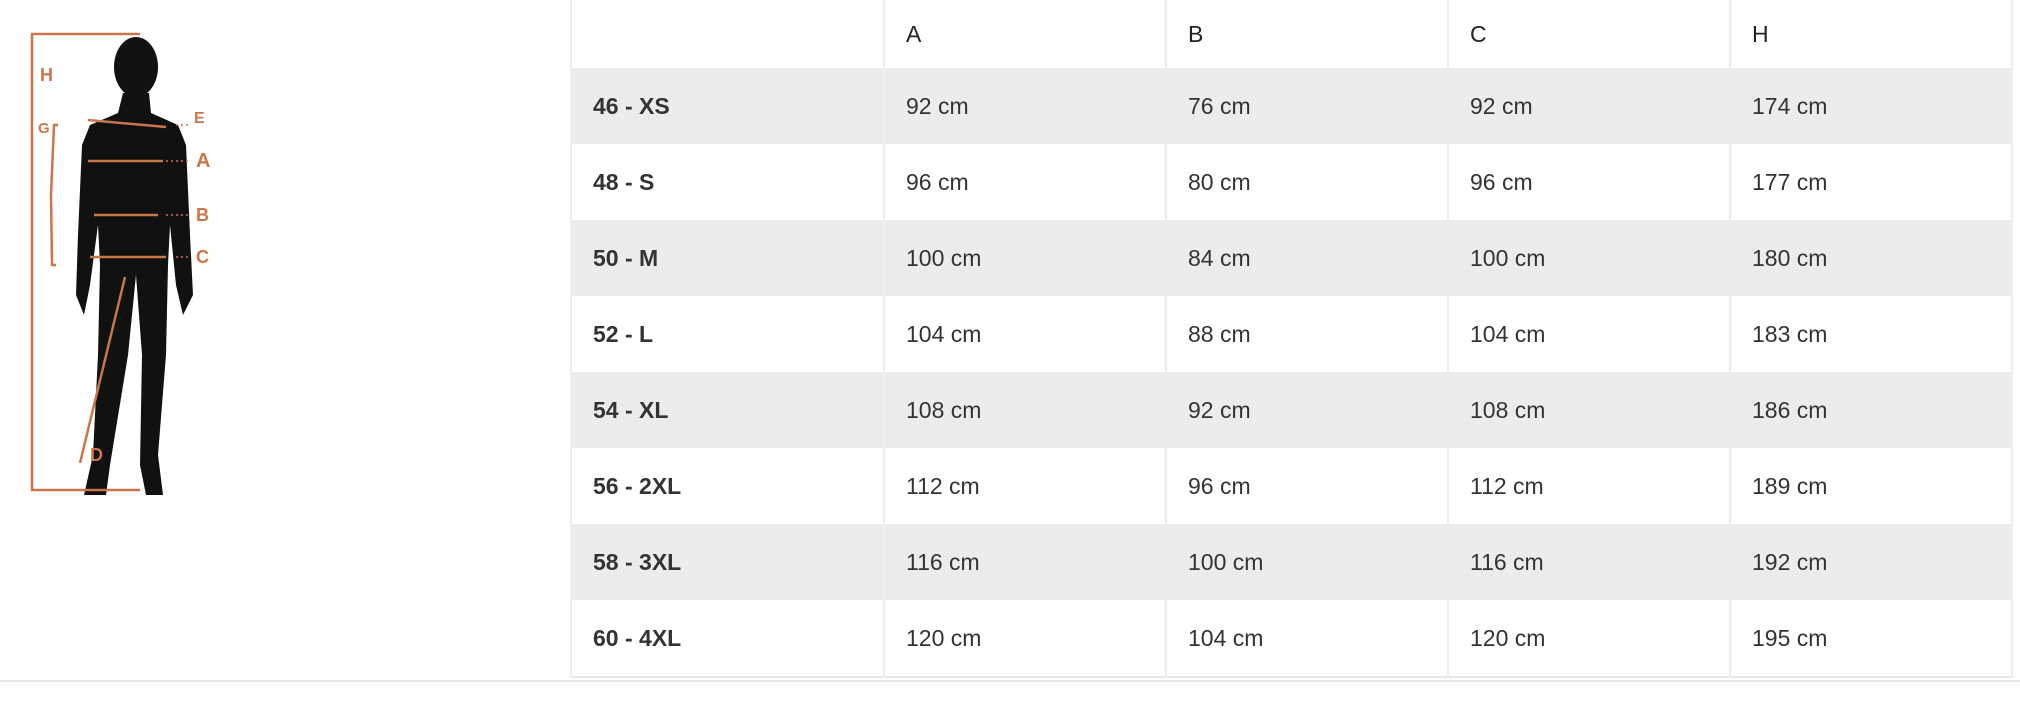 This screenshot has width=2020, height=704. Describe the element at coordinates (202, 257) in the screenshot. I see `label-c: C` at that location.